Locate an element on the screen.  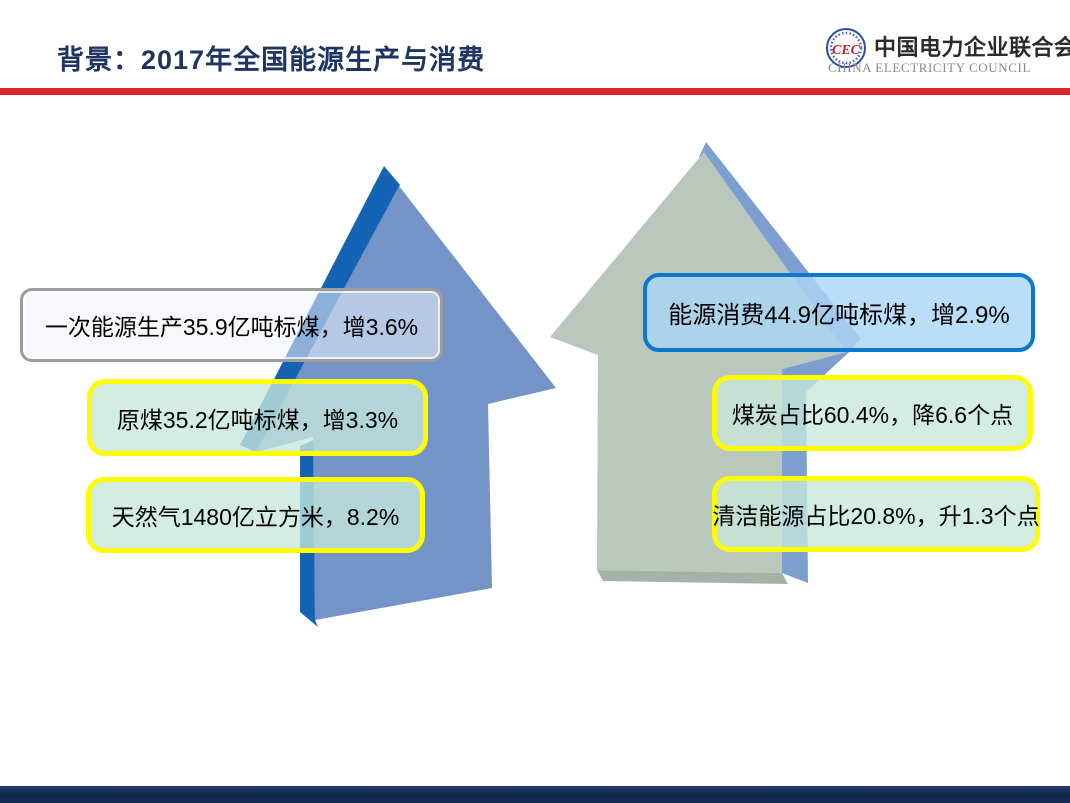
page-title: 背景：2017年全国能源生产与消费 is located at coordinates (271, 60).